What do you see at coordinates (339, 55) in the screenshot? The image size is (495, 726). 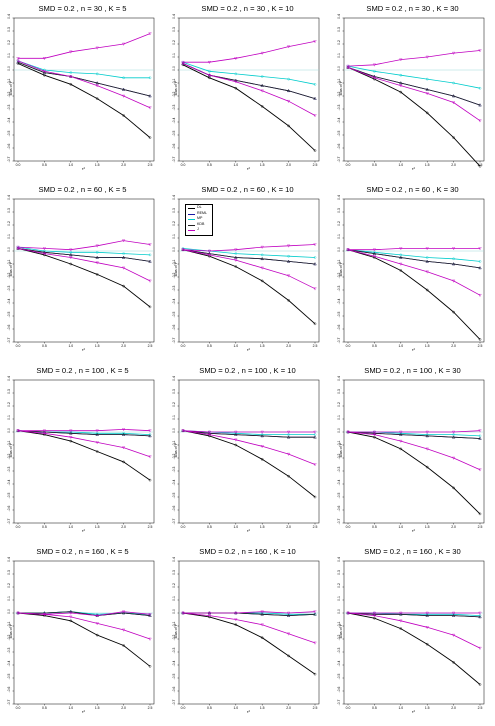 I see `y-tick-label: 0.1` at bounding box center [339, 55].